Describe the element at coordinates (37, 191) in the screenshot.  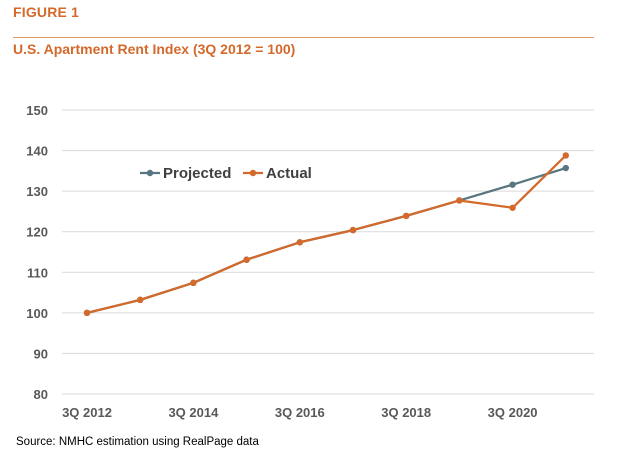
I see `y-tick-label: 130` at that location.